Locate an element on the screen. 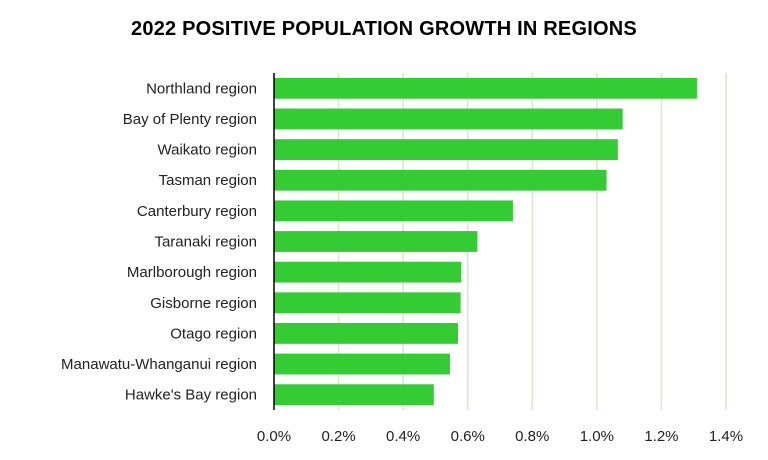  category-label: Marlborough region is located at coordinates (192, 272).